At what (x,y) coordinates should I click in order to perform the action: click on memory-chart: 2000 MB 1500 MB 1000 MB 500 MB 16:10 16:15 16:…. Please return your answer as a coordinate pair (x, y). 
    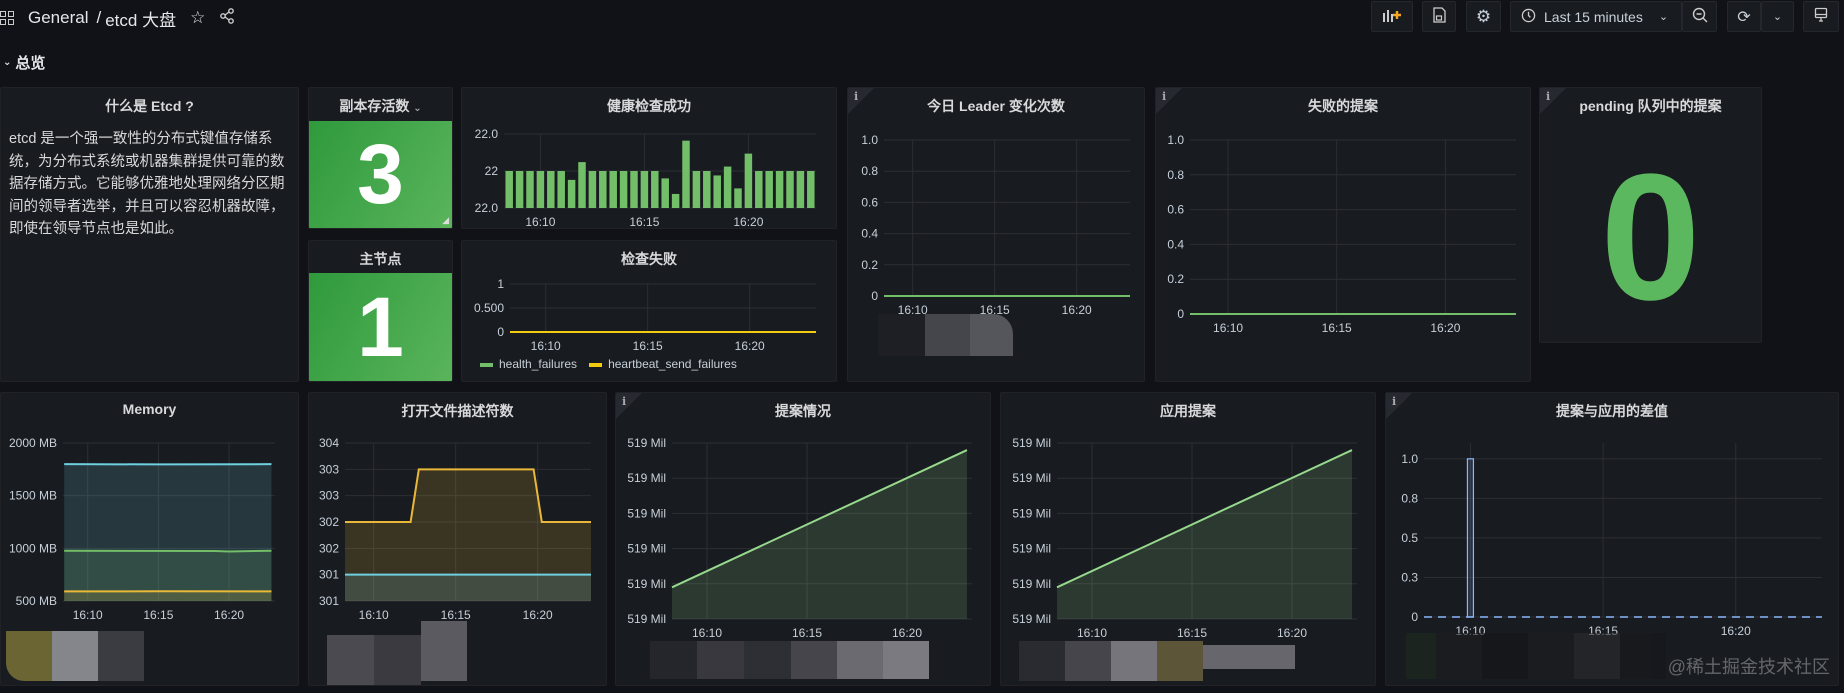
    Looking at the image, I should click on (142, 529).